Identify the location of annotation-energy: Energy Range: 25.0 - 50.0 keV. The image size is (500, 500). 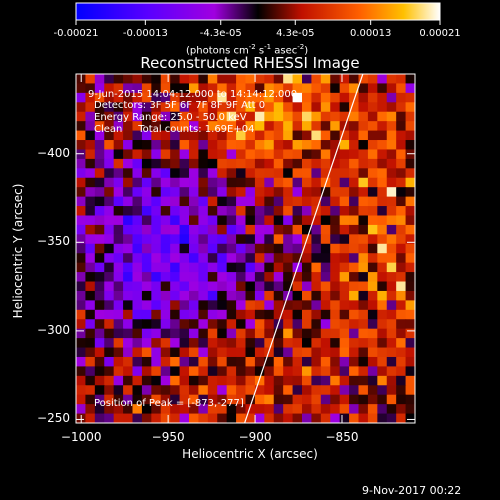
(170, 117).